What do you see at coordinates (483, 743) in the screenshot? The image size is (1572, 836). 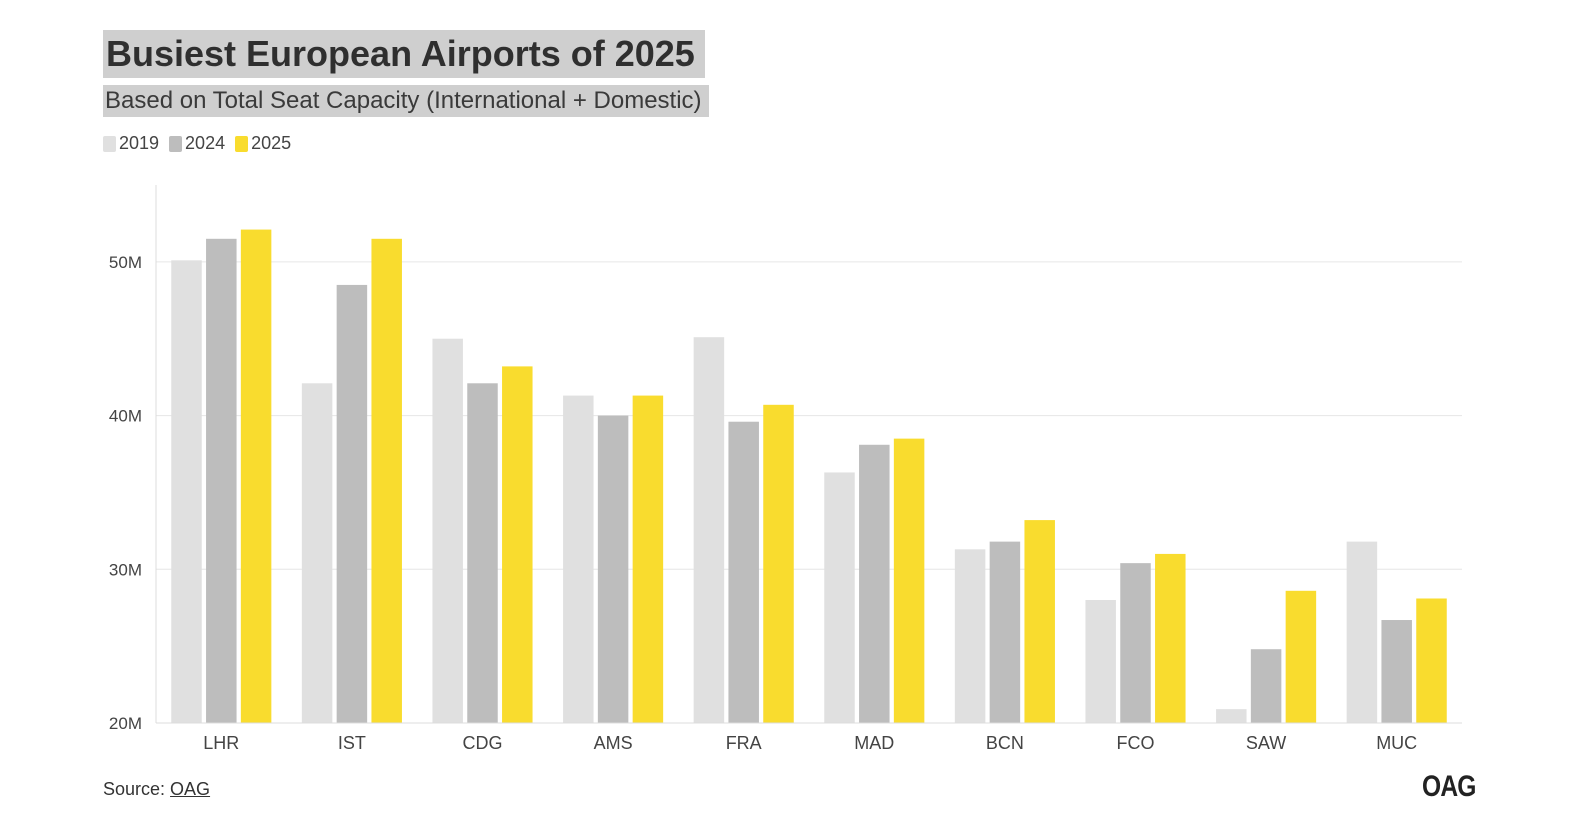 I see `x-tick-label-CDG: CDG` at bounding box center [483, 743].